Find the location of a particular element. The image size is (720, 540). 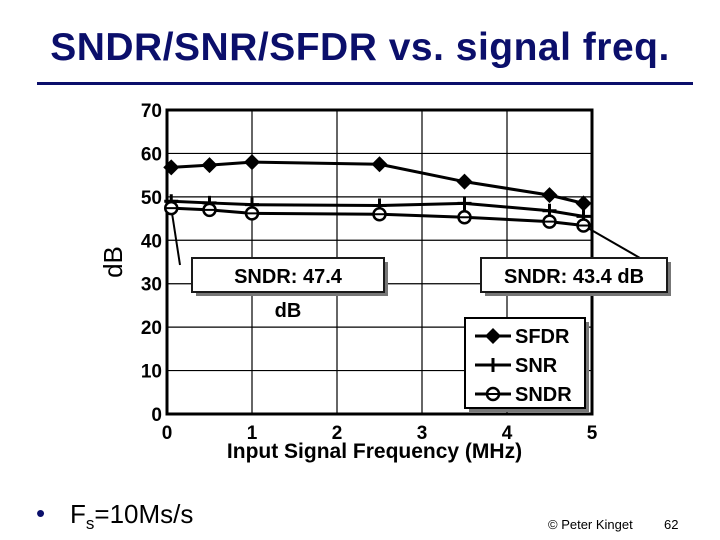

y-axis-label: dB is located at coordinates (113, 262).